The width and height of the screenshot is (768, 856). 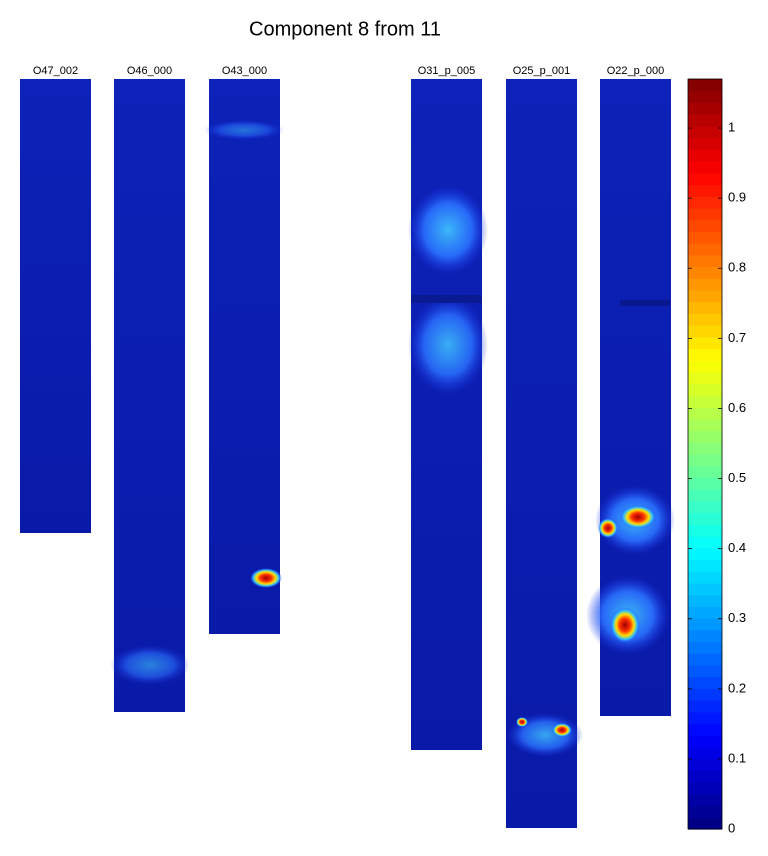 I want to click on colorbar-tick-label: 0.8, so click(x=737, y=267).